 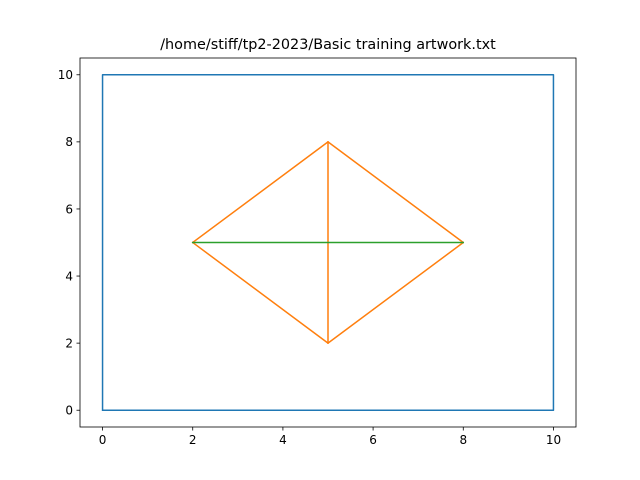 I want to click on x-tick-label: 8, so click(x=463, y=440).